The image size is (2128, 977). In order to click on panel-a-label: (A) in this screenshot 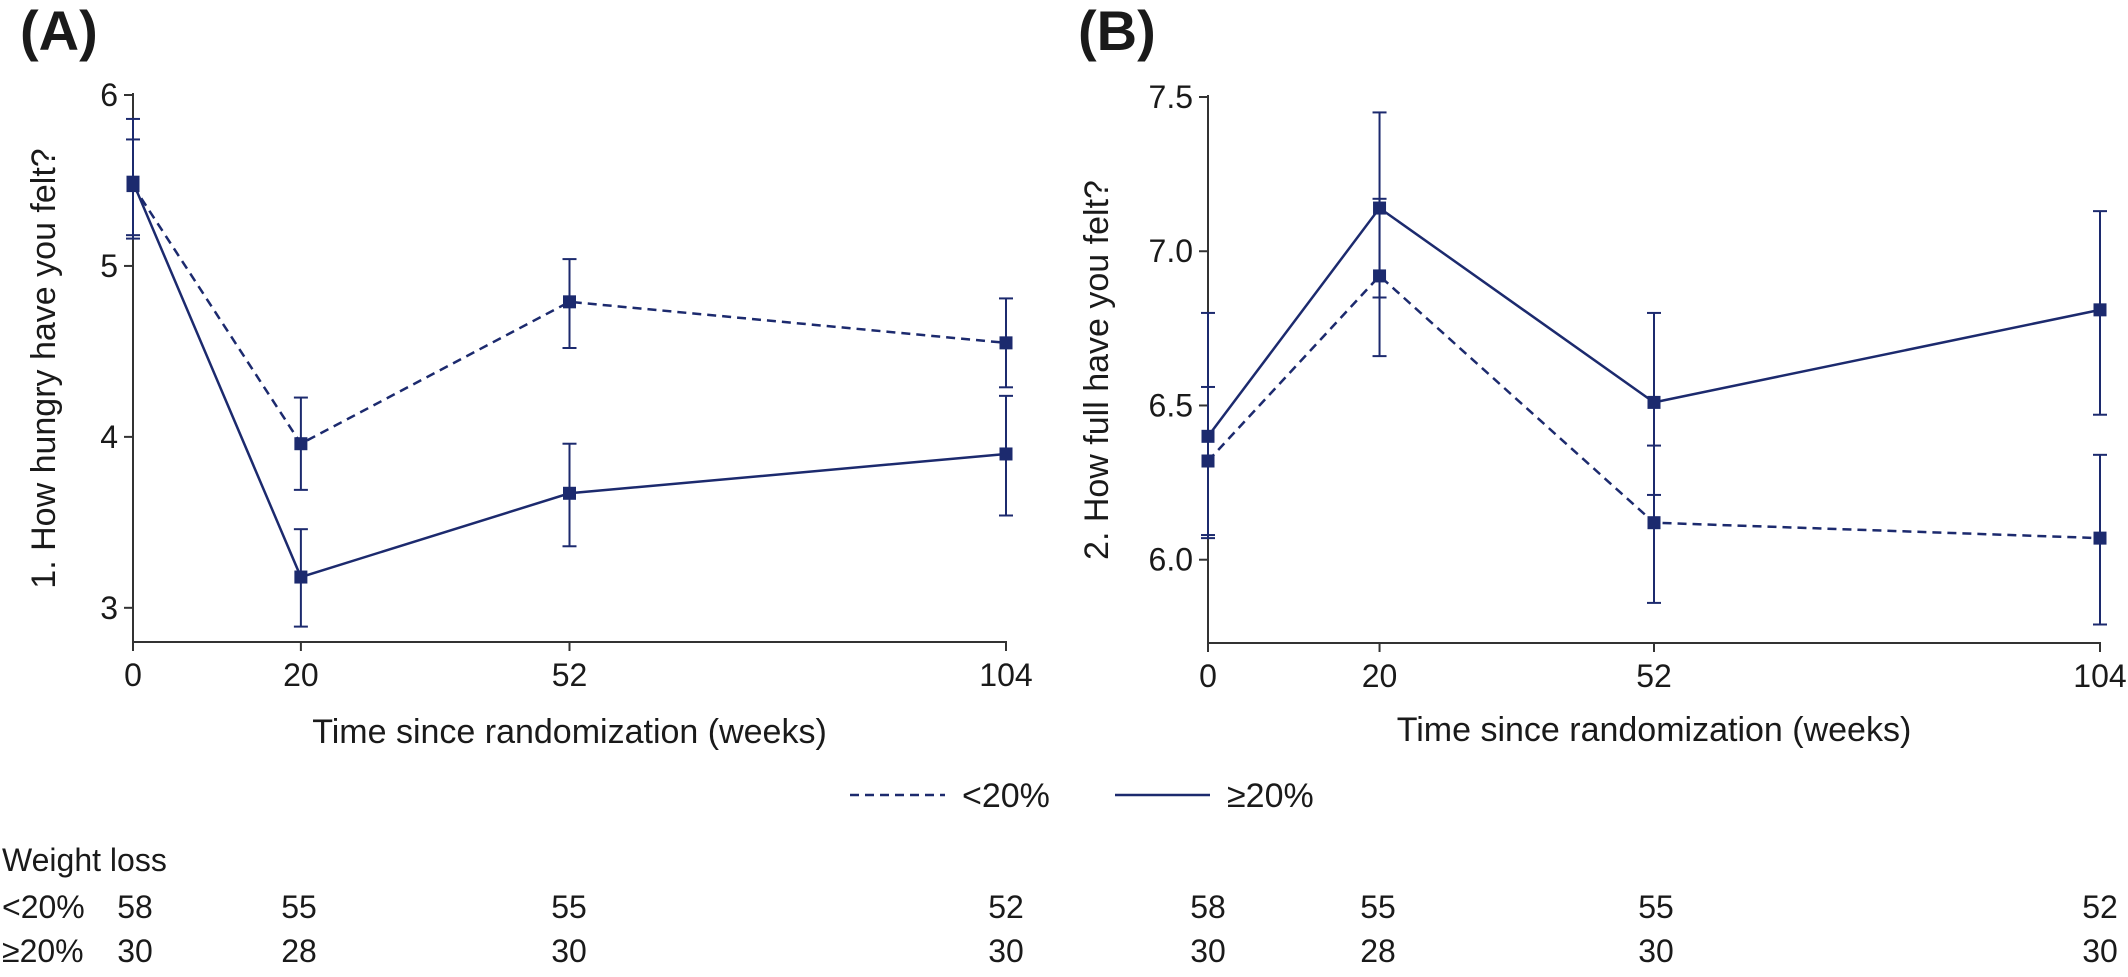, I will do `click(59, 31)`.